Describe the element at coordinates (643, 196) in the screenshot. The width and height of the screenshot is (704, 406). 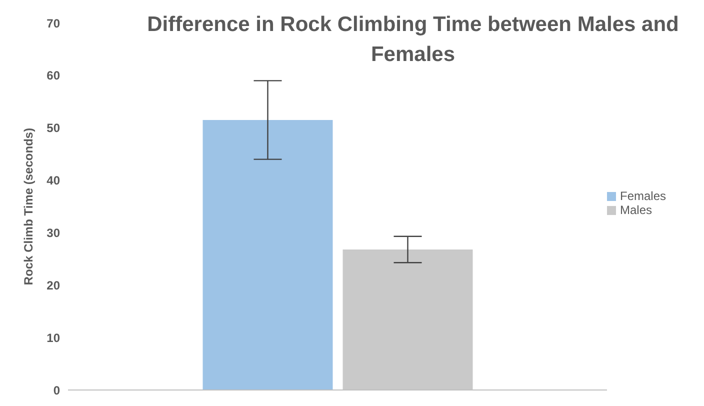
I see `legend-label: Females` at that location.